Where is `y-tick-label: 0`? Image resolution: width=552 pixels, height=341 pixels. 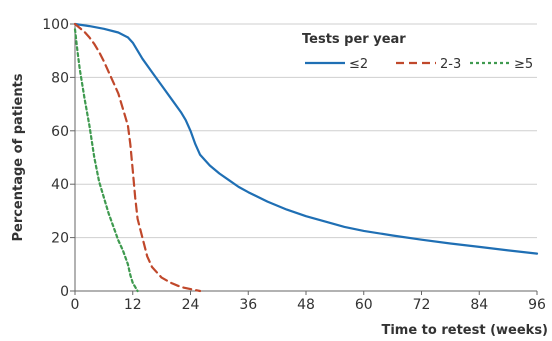
y-tick-label: 0 is located at coordinates (64, 292).